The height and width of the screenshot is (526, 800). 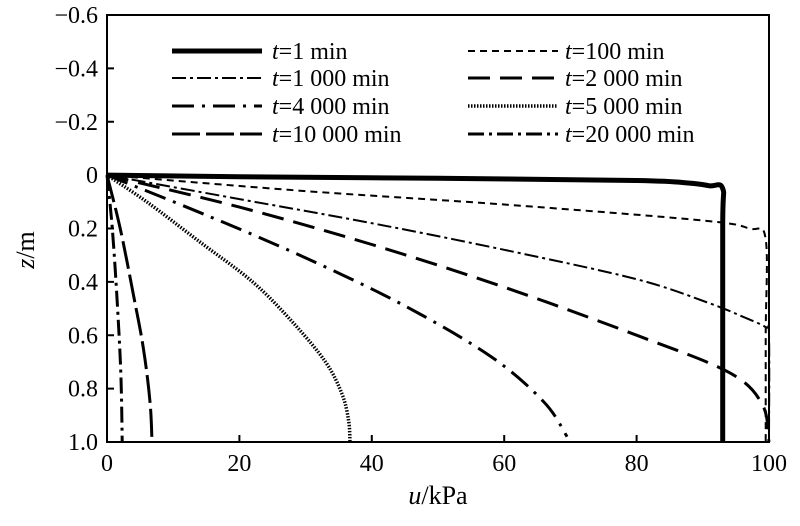 I want to click on x-axis-title: u/kPa, so click(x=438, y=495).